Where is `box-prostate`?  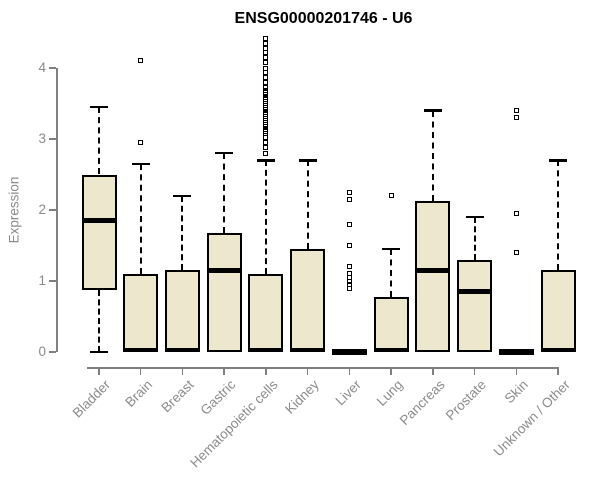
box-prostate is located at coordinates (475, 305).